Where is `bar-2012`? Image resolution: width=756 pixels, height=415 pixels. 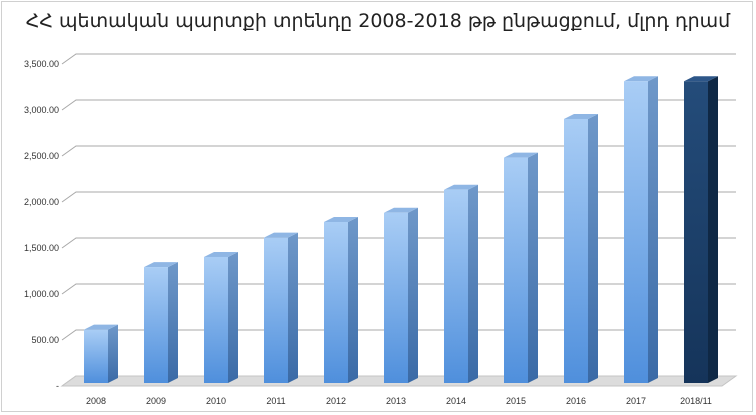
bar-2012 is located at coordinates (341, 300).